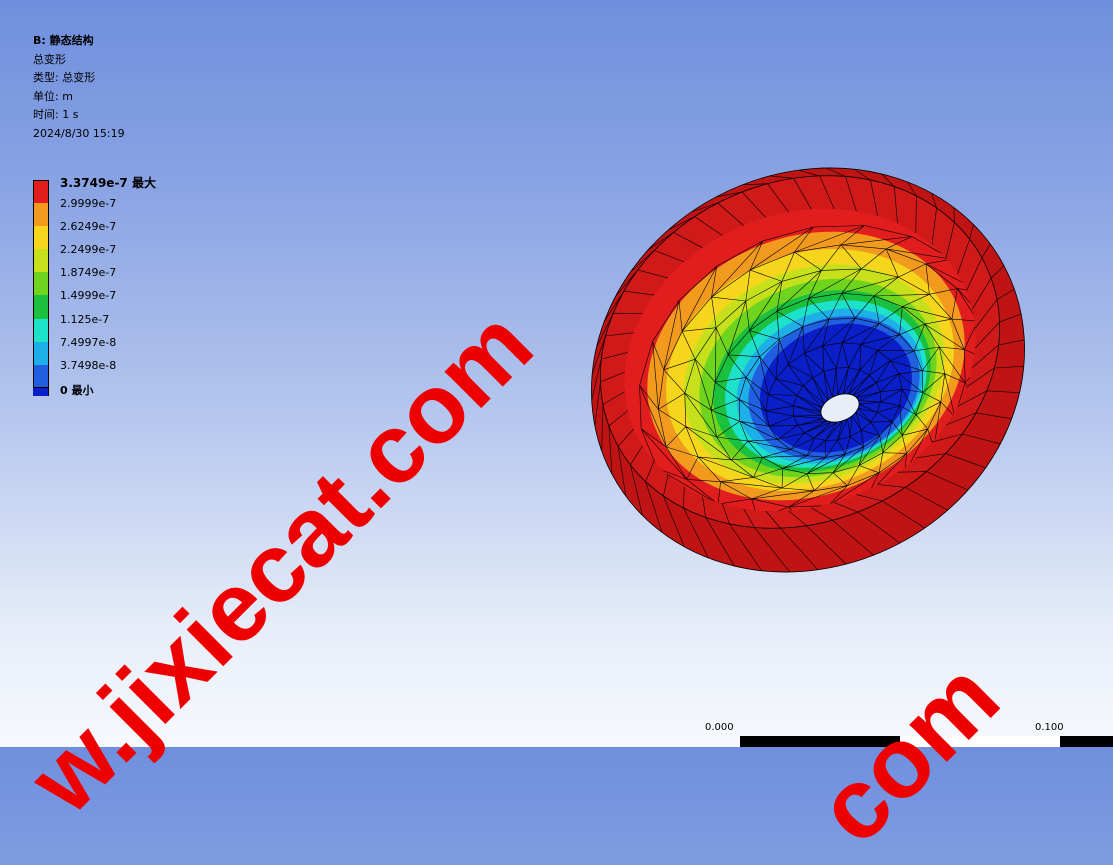  Describe the element at coordinates (719, 727) in the screenshot. I see `scale-left-label: 0.000` at that location.